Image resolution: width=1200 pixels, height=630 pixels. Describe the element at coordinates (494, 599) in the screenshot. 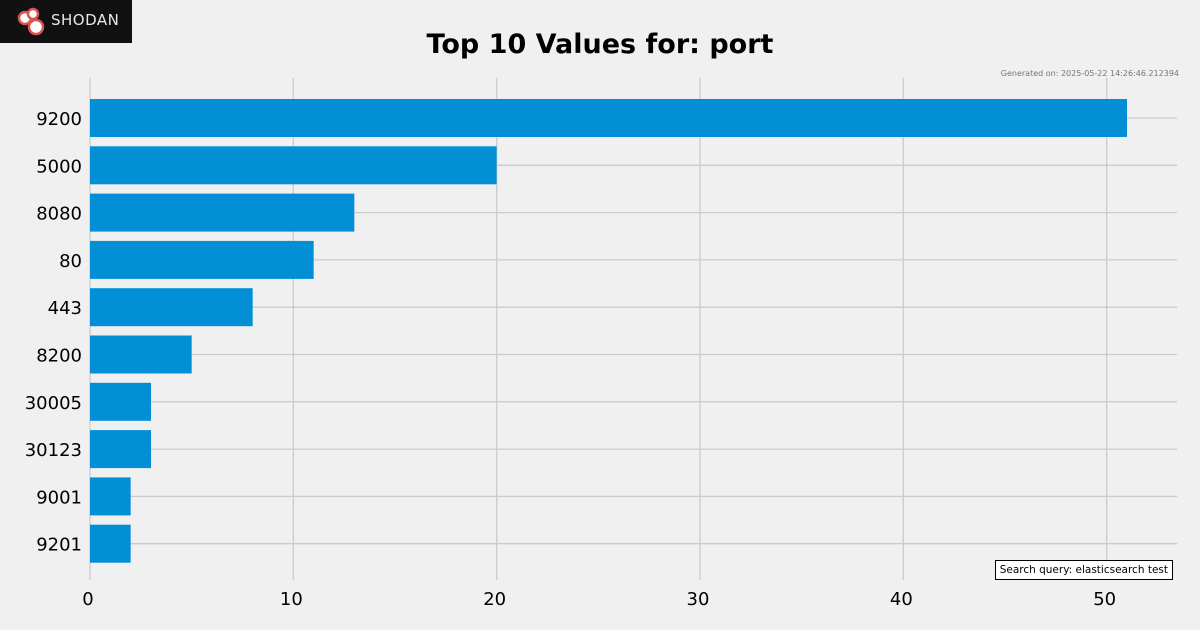

I see `x-tick-label: 20` at that location.